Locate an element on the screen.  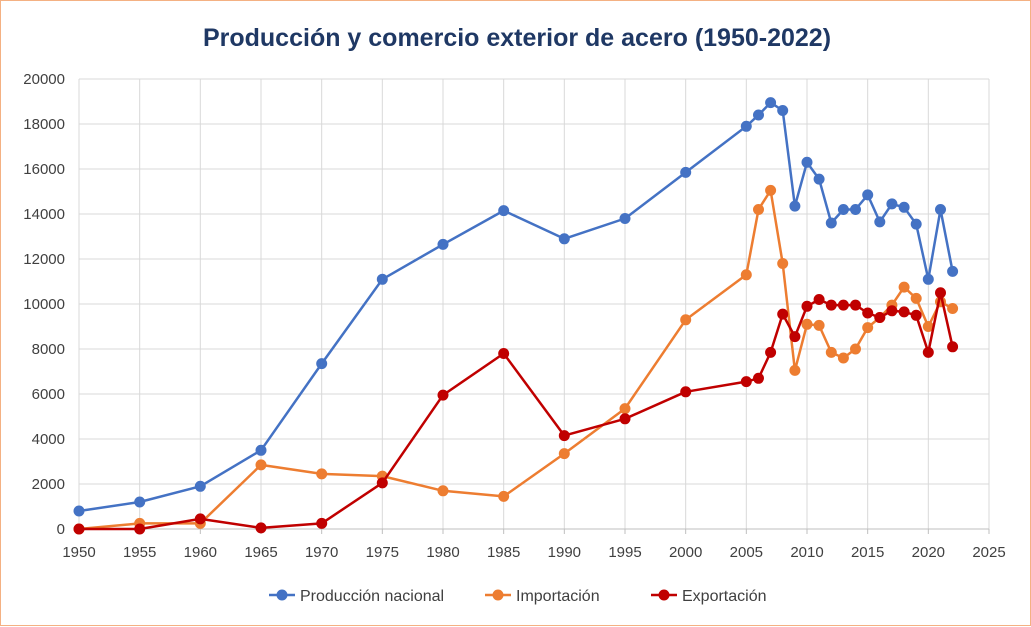
x-tick-label: 1990 is located at coordinates (564, 552).